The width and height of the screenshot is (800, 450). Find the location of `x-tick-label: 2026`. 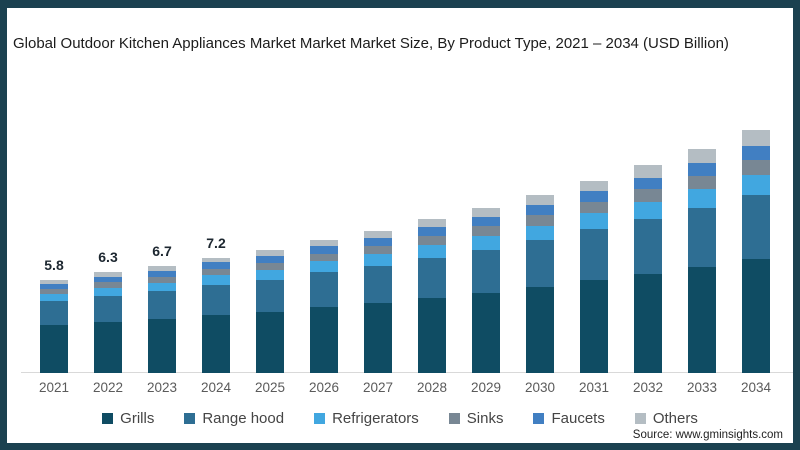

x-tick-label: 2026 is located at coordinates (324, 387).